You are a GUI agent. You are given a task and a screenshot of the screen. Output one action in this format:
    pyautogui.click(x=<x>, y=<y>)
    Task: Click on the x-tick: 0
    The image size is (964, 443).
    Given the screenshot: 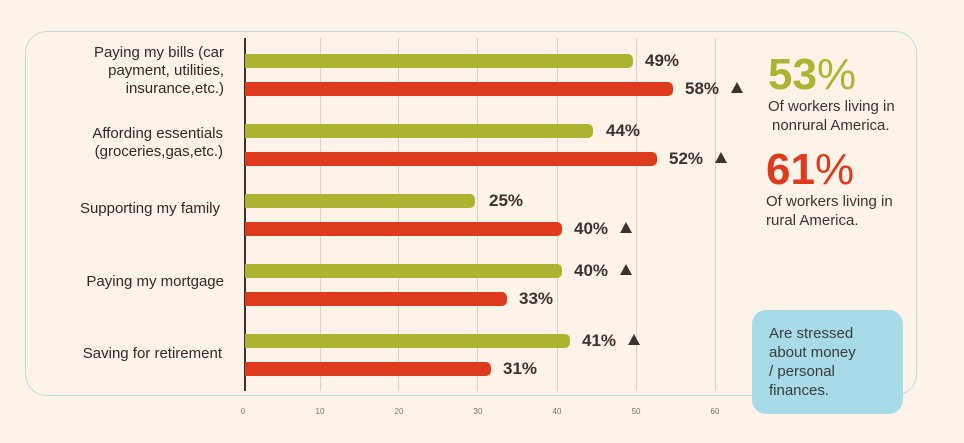 What is the action you would take?
    pyautogui.click(x=243, y=411)
    